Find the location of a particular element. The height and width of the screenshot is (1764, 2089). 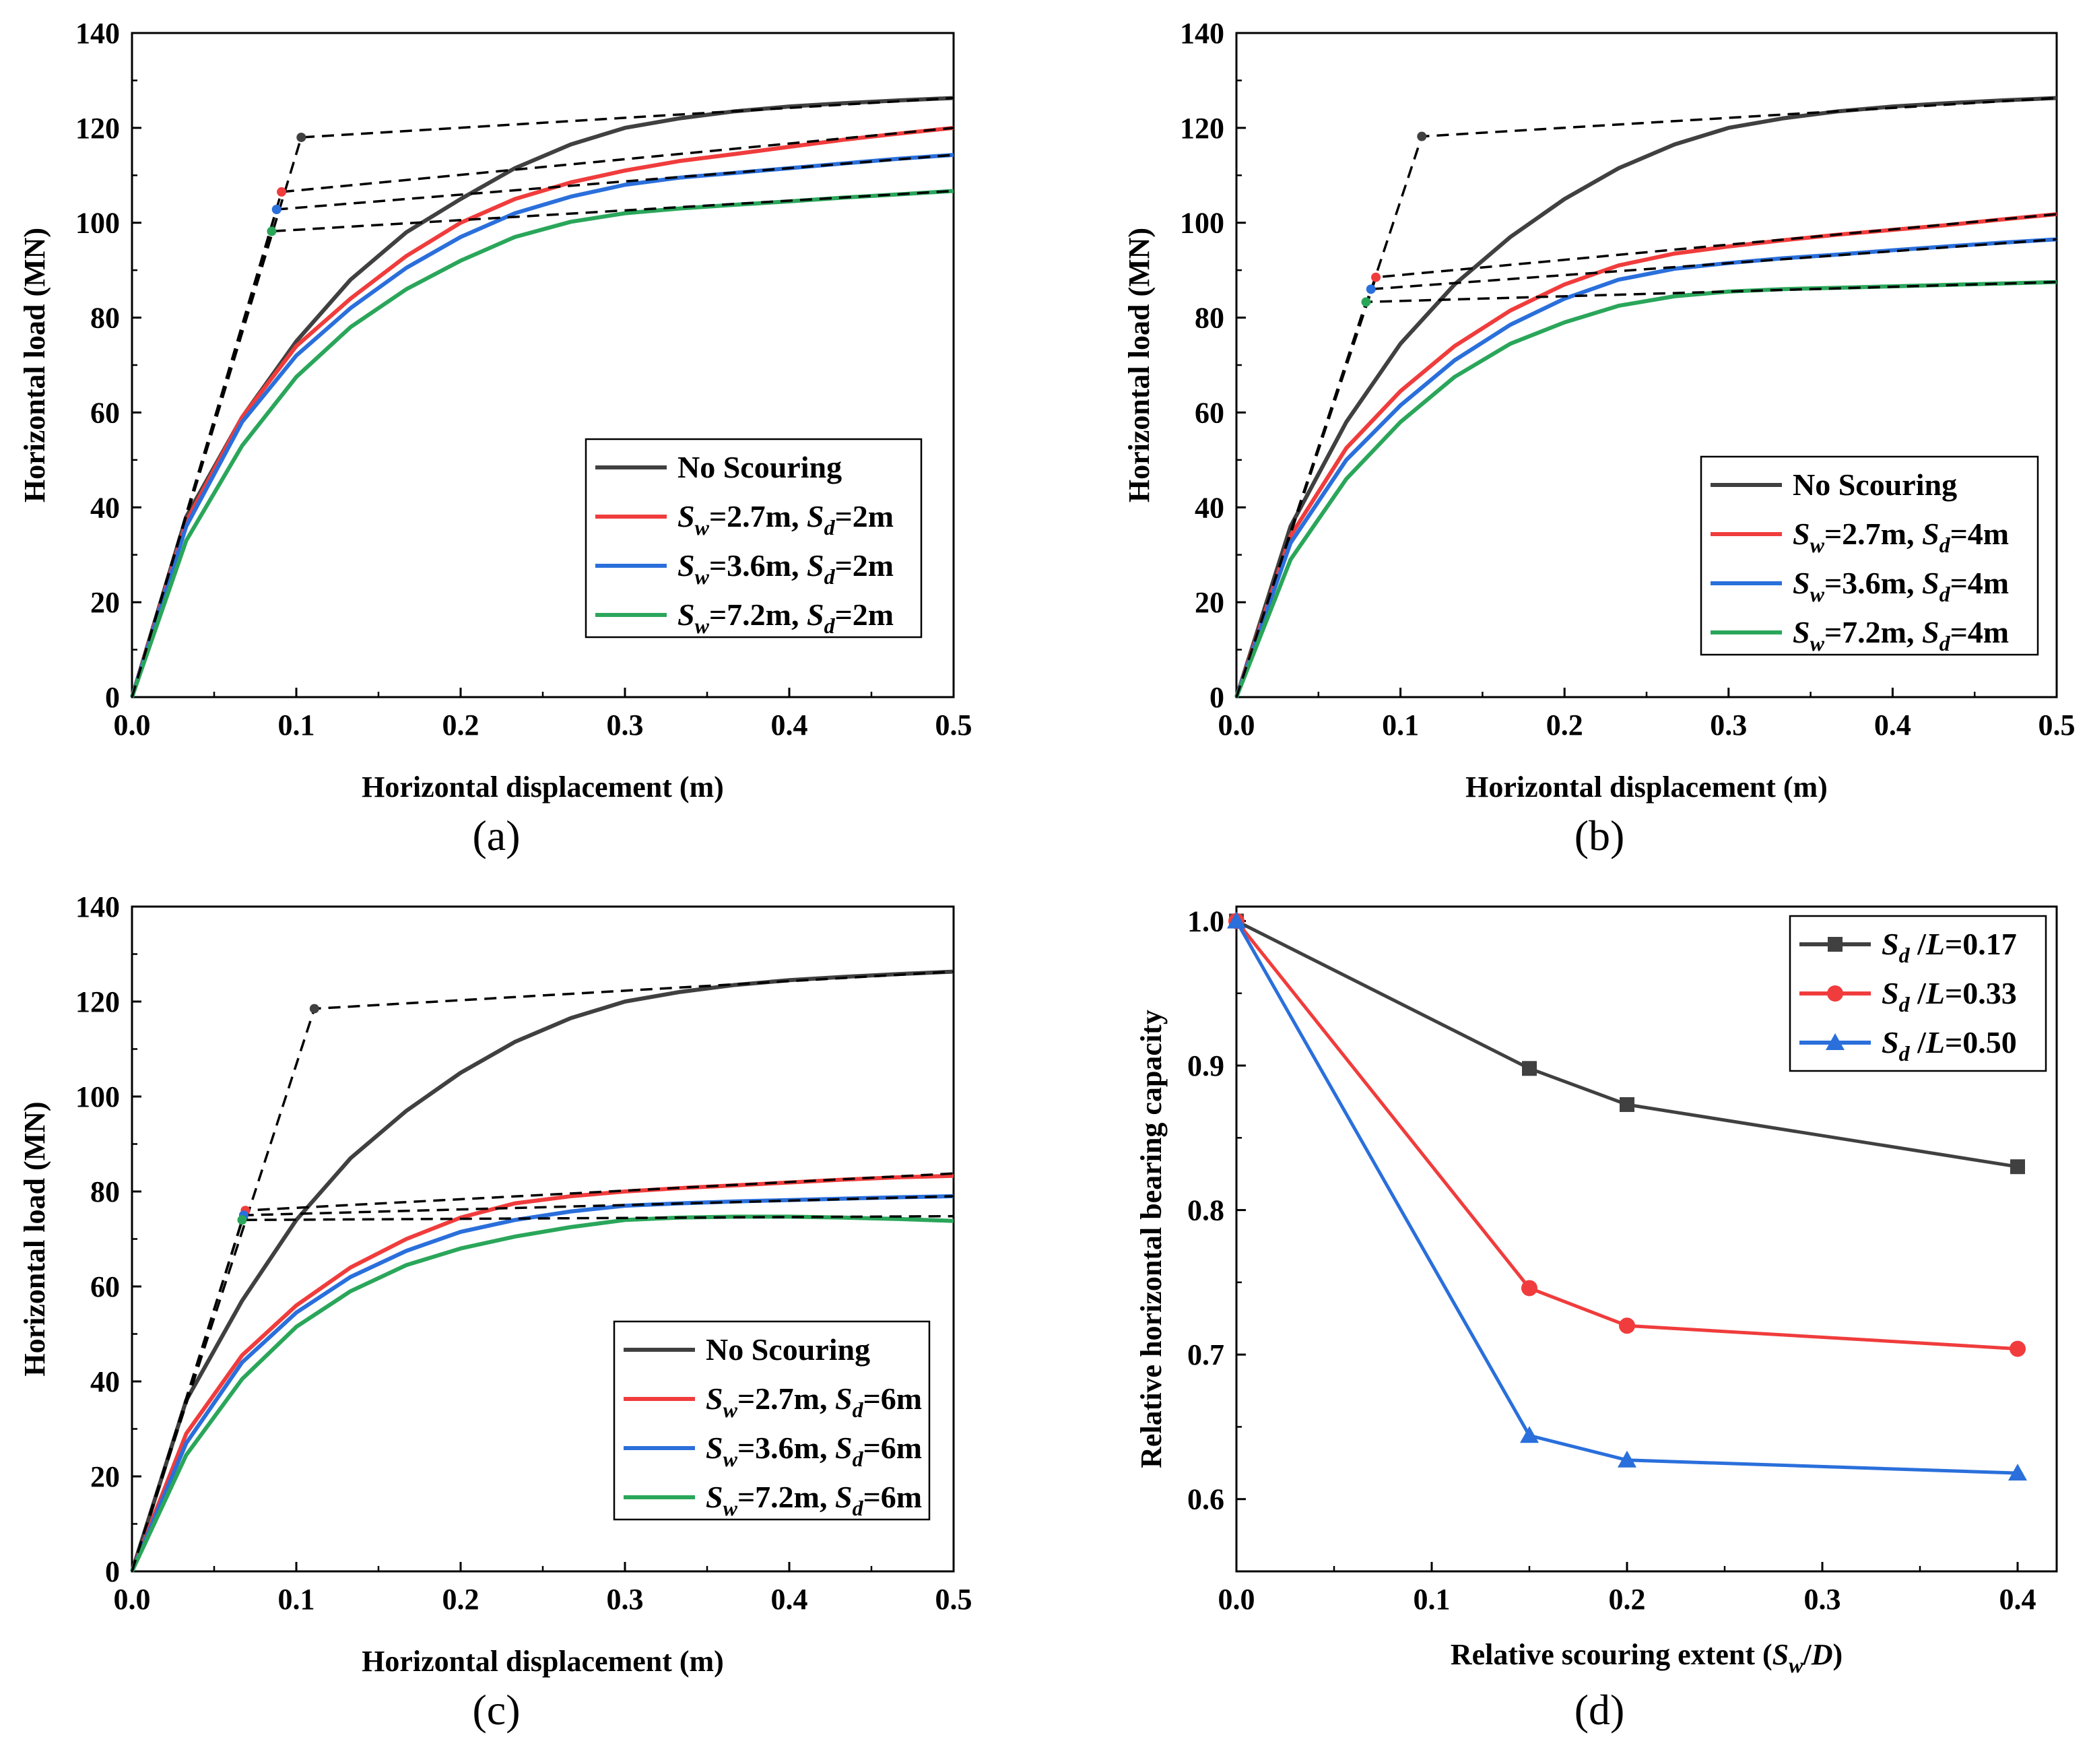

data-point-triangle is located at coordinates (1627, 1459).